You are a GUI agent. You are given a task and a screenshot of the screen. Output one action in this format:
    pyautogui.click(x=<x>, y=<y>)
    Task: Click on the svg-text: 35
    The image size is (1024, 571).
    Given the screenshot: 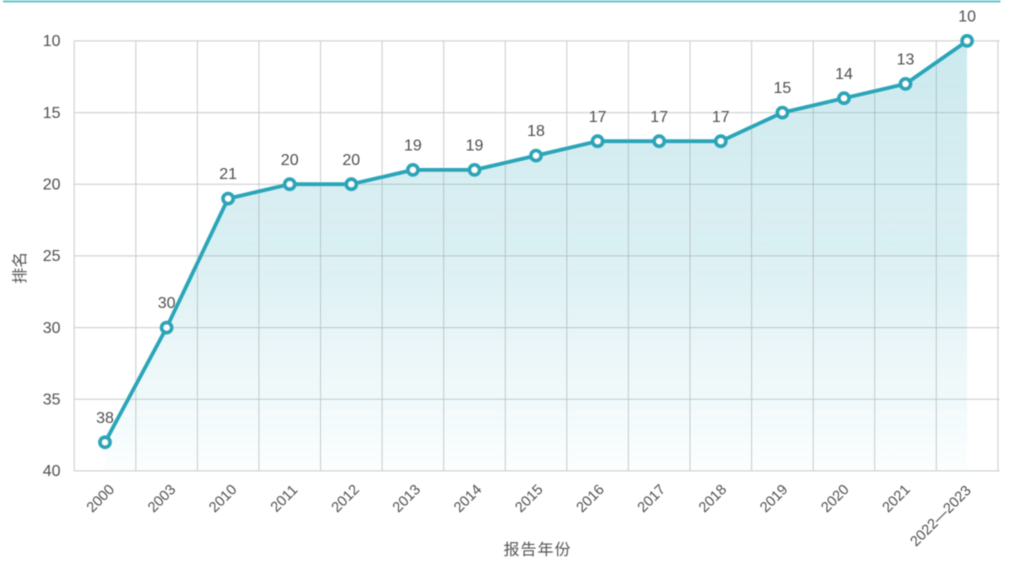 What is the action you would take?
    pyautogui.click(x=52, y=399)
    